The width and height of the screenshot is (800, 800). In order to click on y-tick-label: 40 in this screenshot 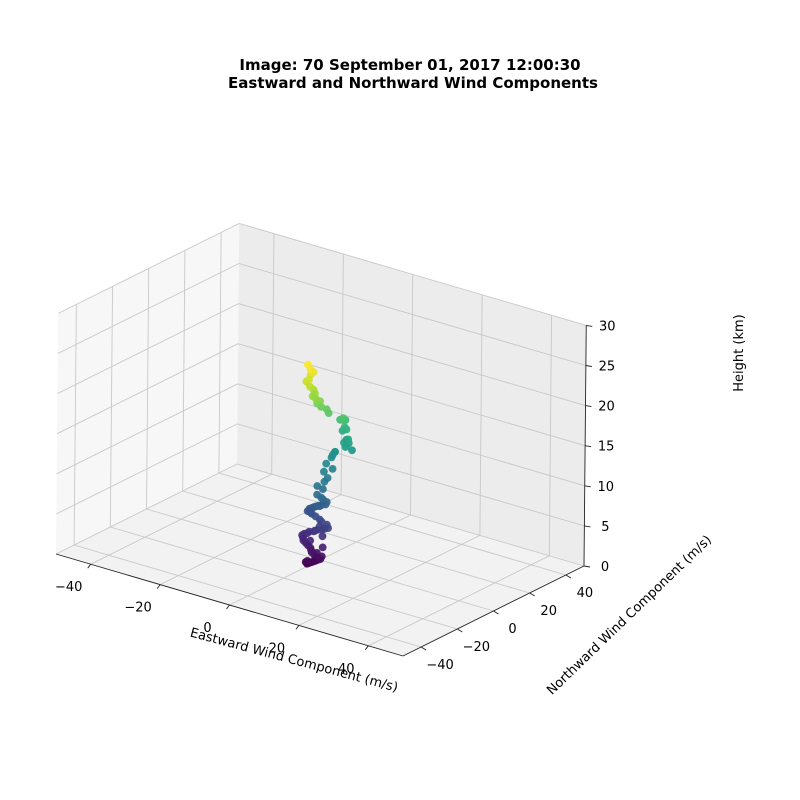, I will do `click(585, 593)`.